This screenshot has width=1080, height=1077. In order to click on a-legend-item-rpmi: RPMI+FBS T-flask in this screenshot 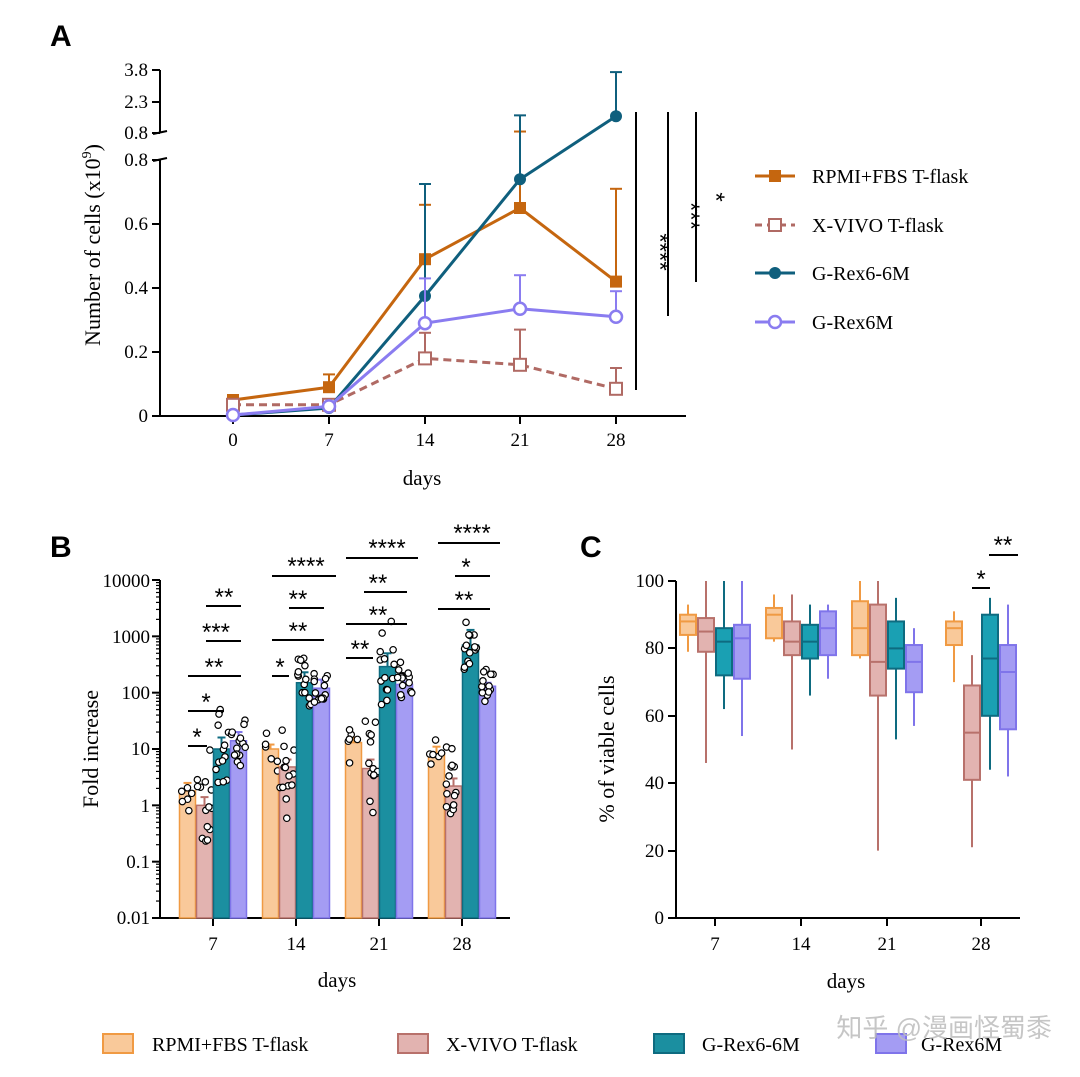, I will do `click(861, 177)`.